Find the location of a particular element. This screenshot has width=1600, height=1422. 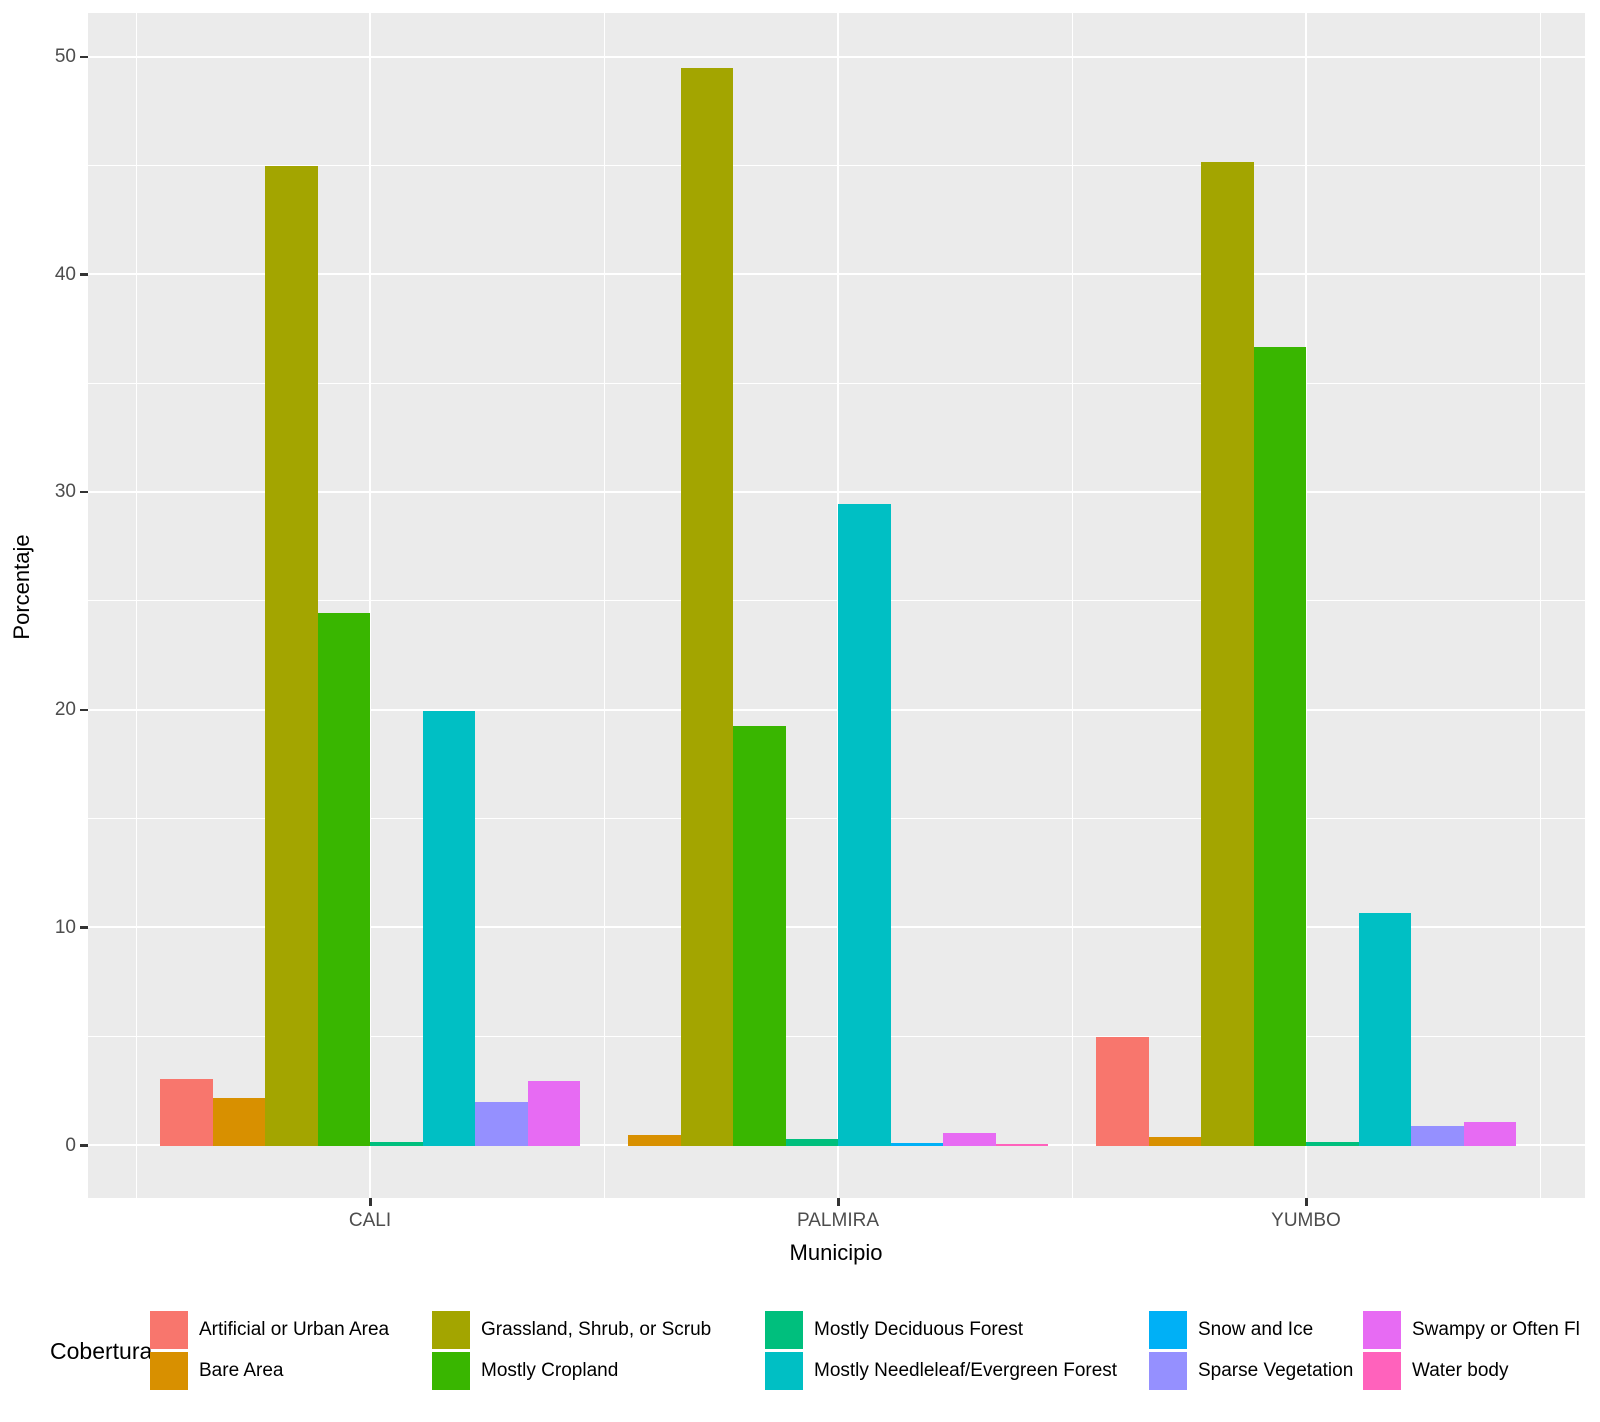

legend-item: Mostly Needleleaf/Evergreen Forest is located at coordinates (941, 1371).